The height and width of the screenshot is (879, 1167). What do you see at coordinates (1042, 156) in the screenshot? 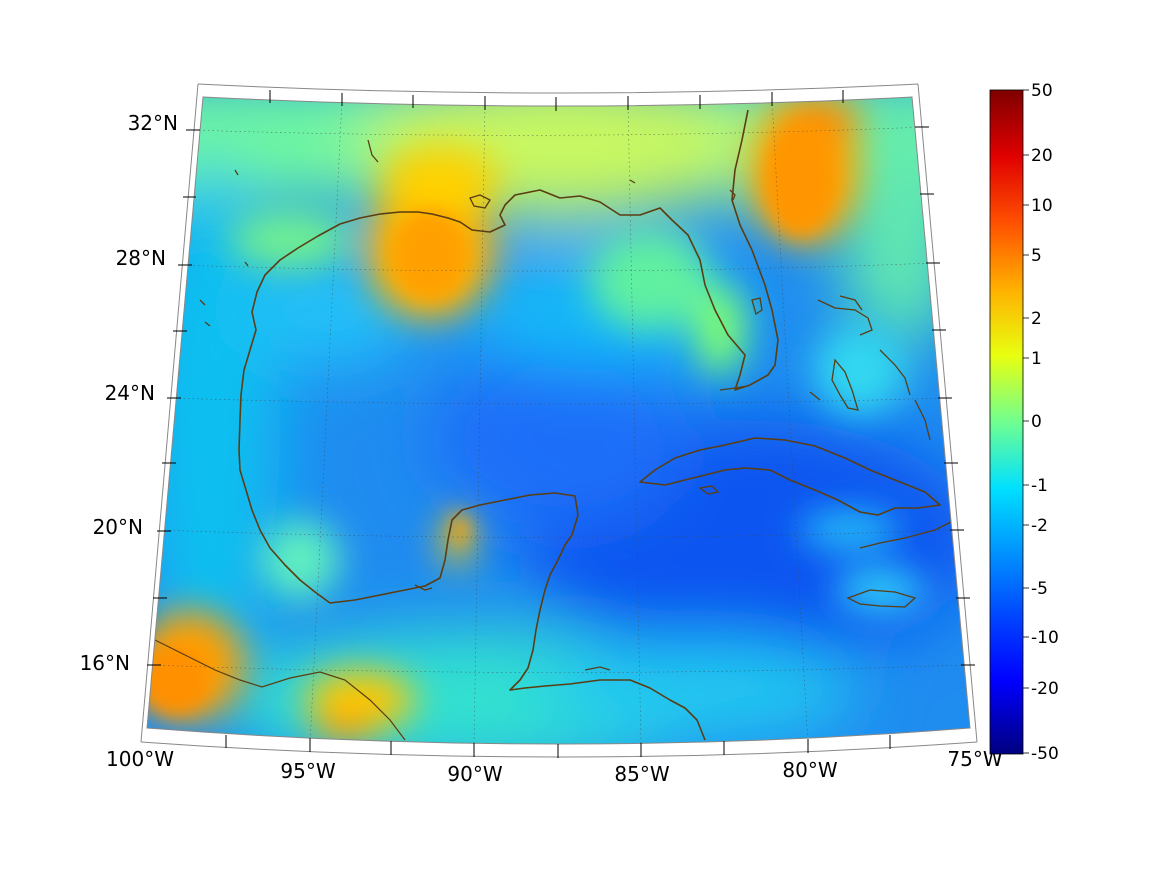
I see `colorbar-tick-label: 20` at bounding box center [1042, 156].